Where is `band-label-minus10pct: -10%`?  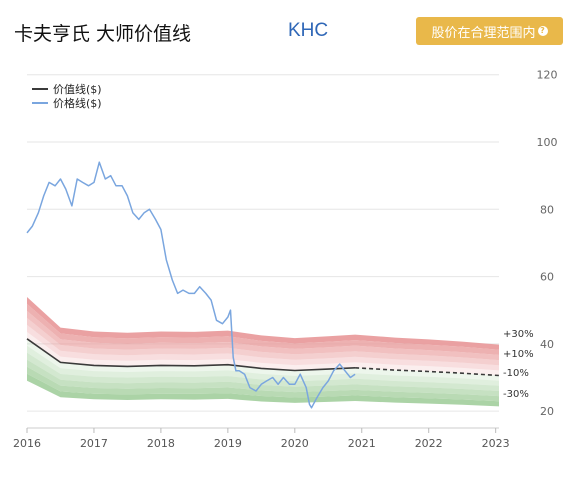
band-label-minus10pct: -10% is located at coordinates (516, 373).